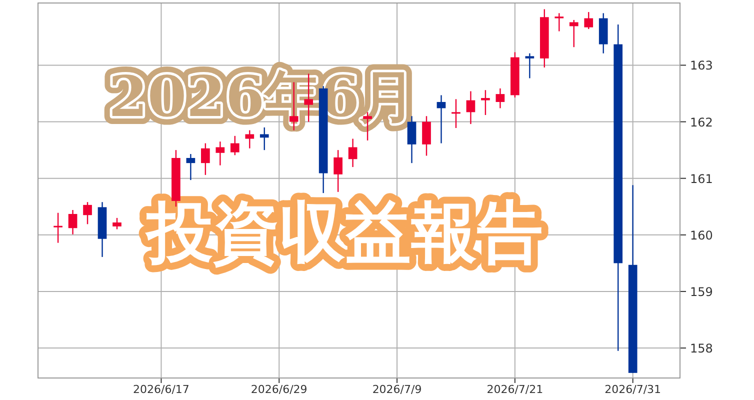 The width and height of the screenshot is (754, 400). What do you see at coordinates (701, 122) in the screenshot?
I see `y-tick-label: 162` at bounding box center [701, 122].